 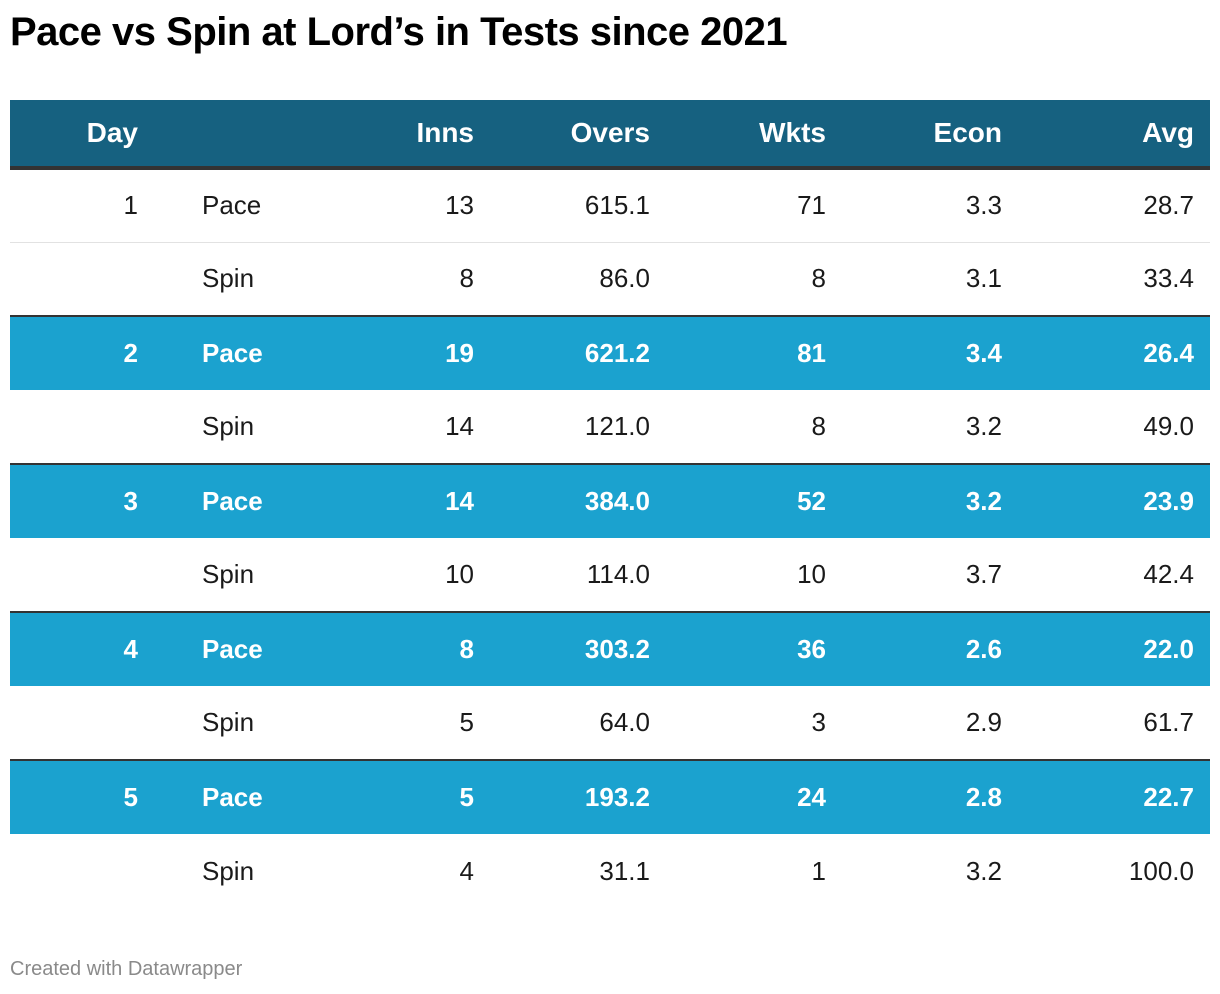 I want to click on table-row: 5 Pace 5 193.2 24 2.8 22.7, so click(x=610, y=796).